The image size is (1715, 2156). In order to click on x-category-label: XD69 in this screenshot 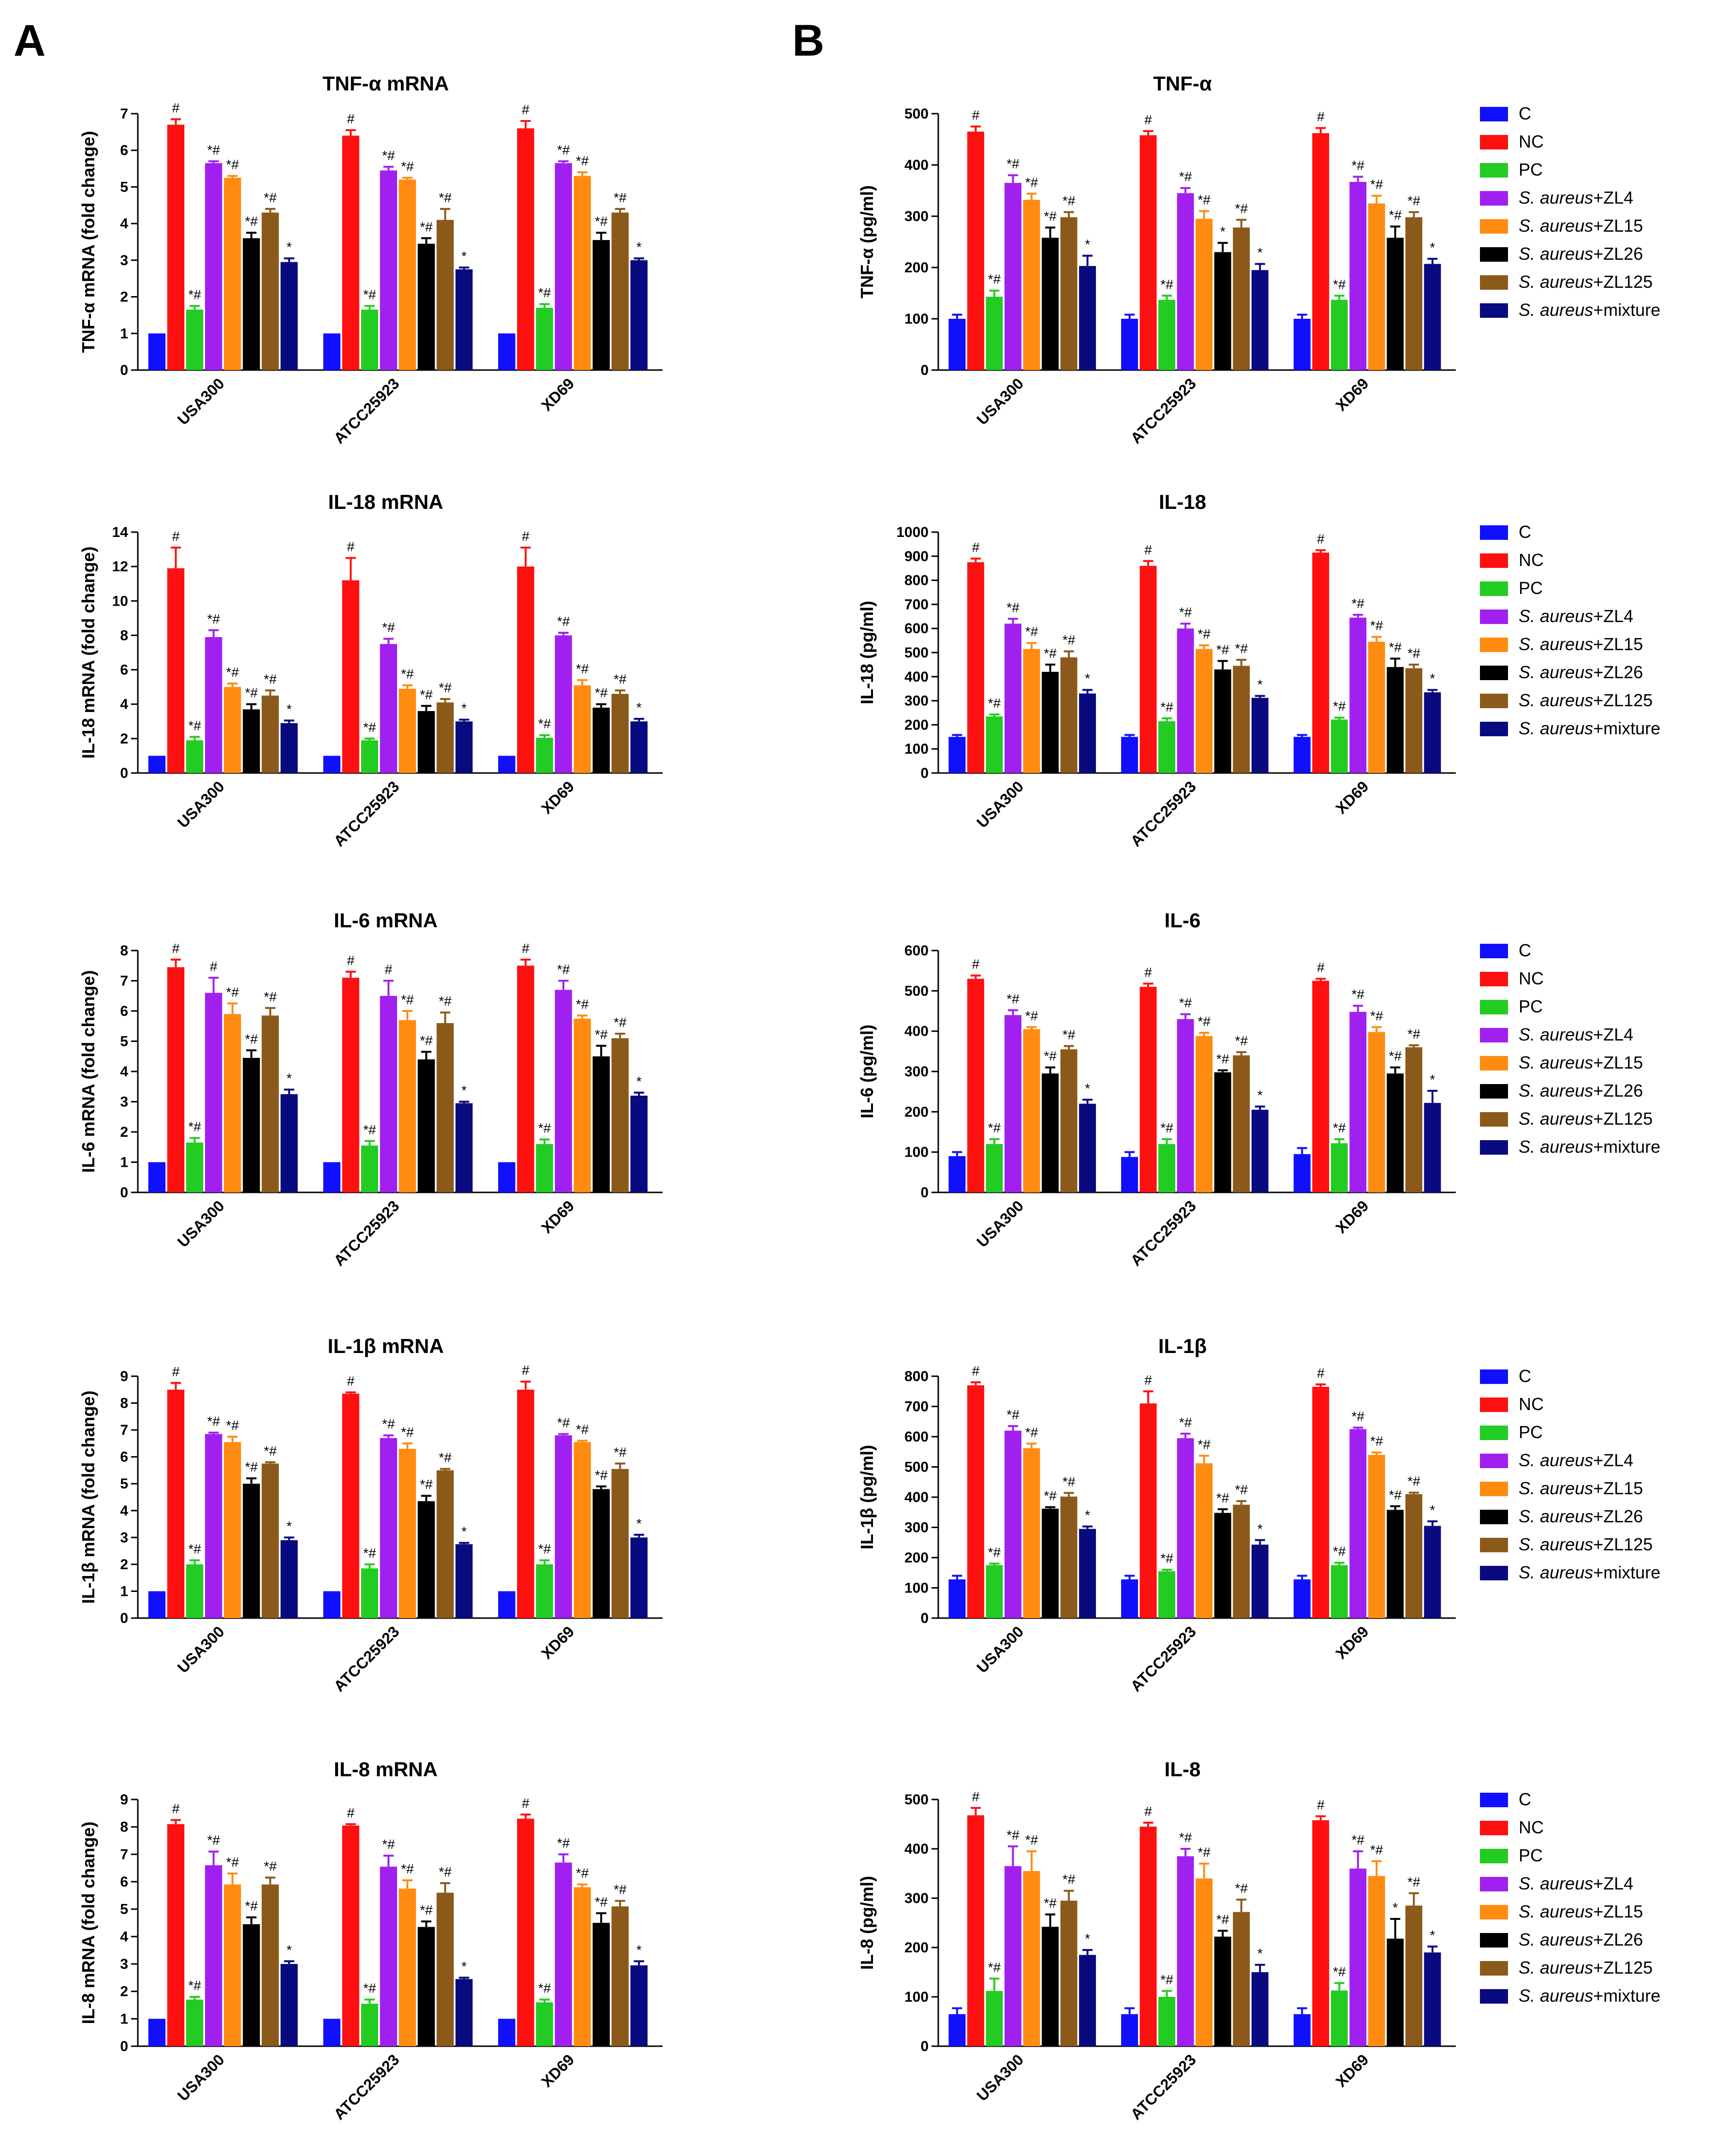, I will do `click(557, 797)`.